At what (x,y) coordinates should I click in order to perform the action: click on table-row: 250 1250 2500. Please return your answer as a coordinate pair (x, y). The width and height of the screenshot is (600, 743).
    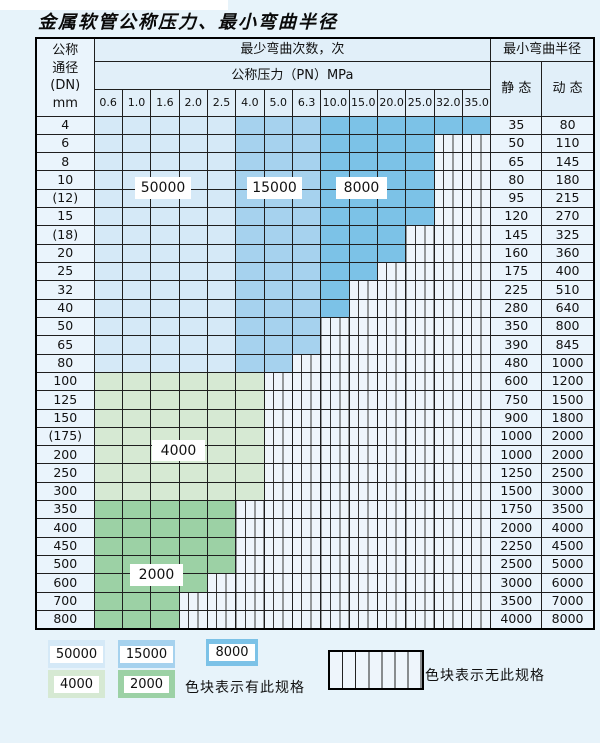
    Looking at the image, I should click on (315, 473).